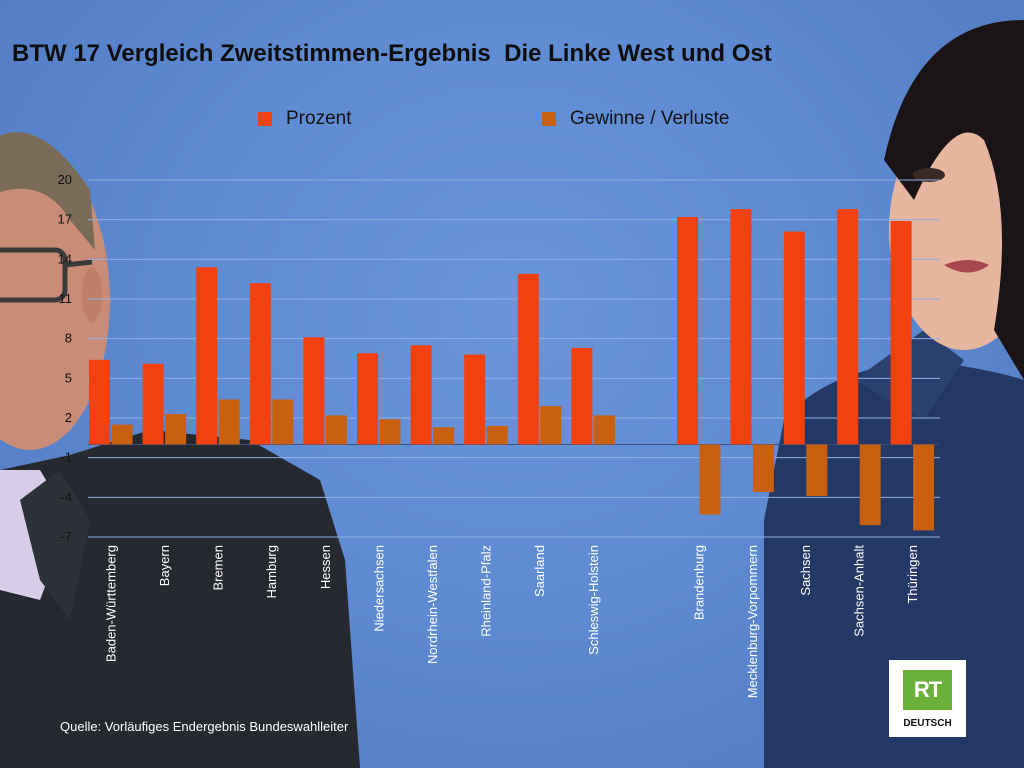 Image resolution: width=1024 pixels, height=768 pixels. Describe the element at coordinates (68, 377) in the screenshot. I see `y-tick-label: 5` at that location.